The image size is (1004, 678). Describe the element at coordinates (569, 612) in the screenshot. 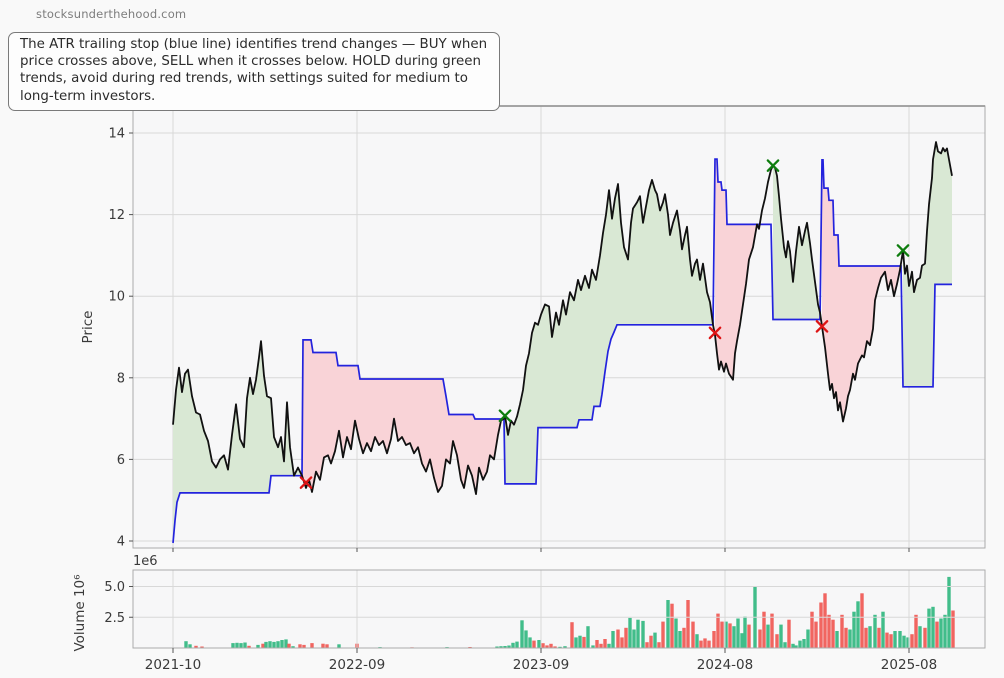

I see `volume-bars` at that location.